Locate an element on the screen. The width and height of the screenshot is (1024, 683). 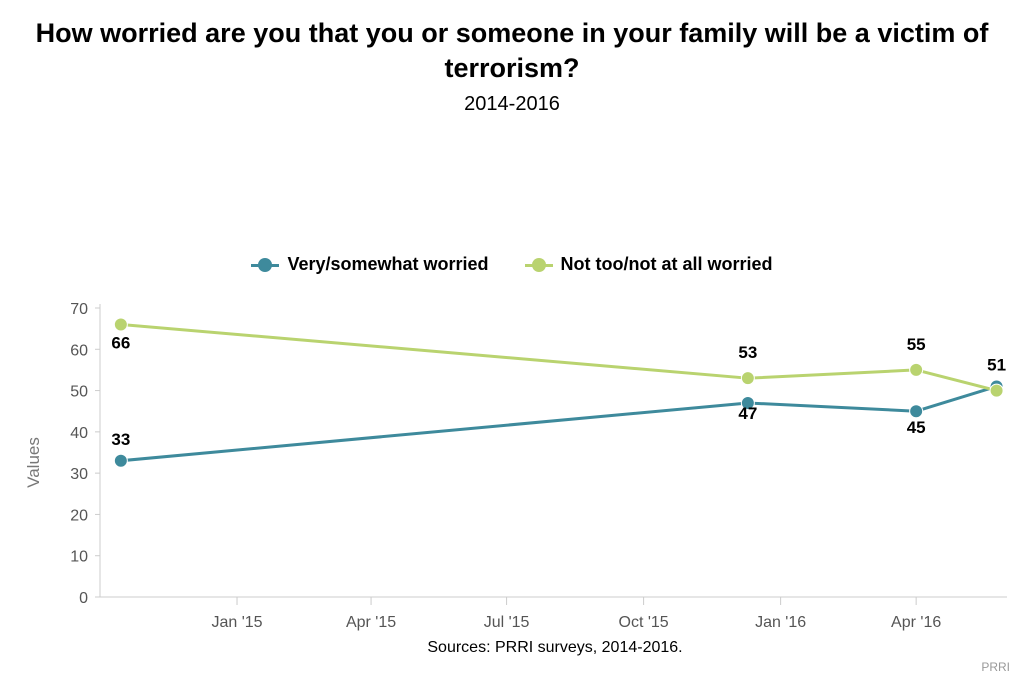
data-label: 53 is located at coordinates (747, 352).